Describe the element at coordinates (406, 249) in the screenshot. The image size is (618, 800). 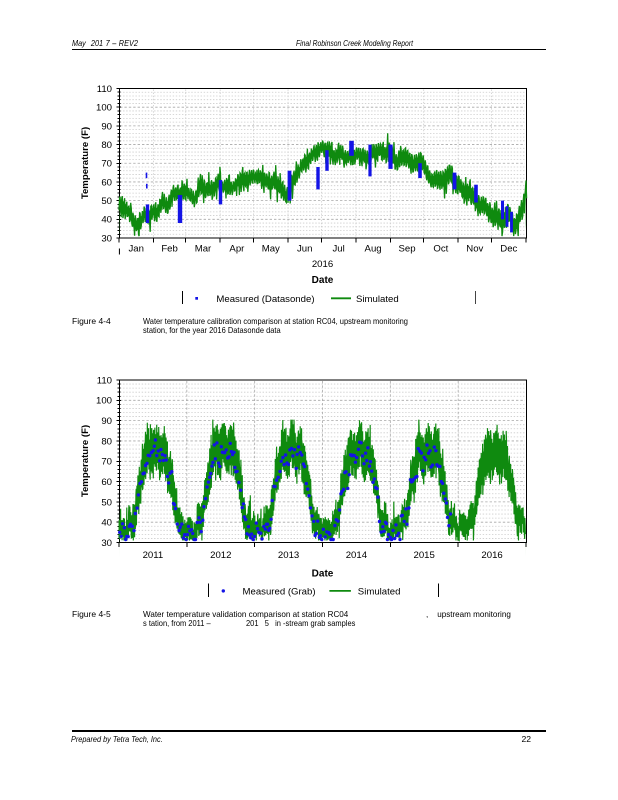
I see `svg-text: Sep` at that location.